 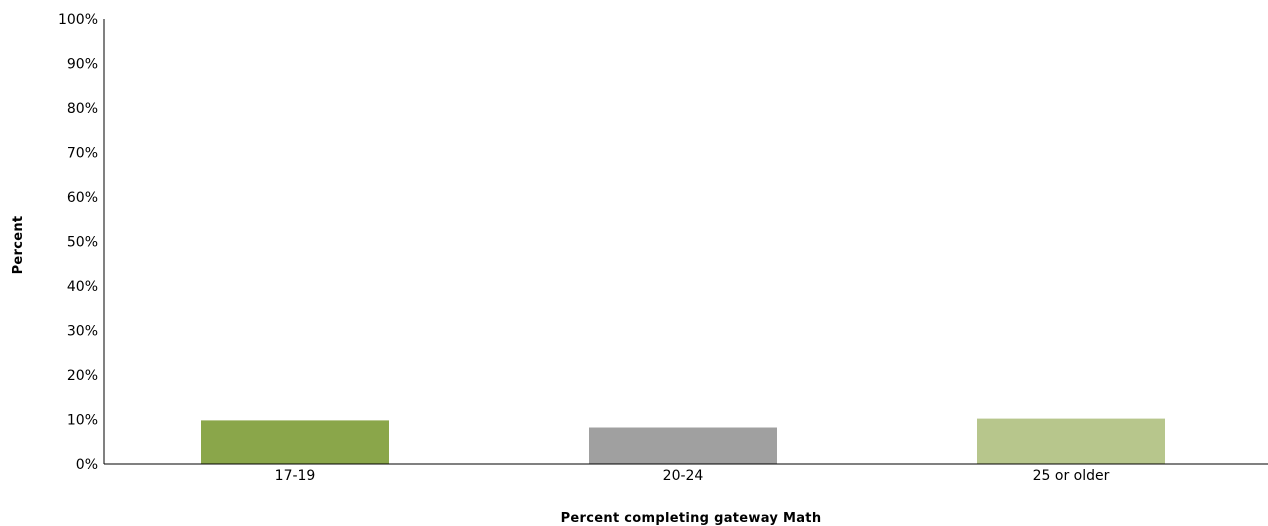 What do you see at coordinates (683, 476) in the screenshot?
I see `x-tick-label: 20-24` at bounding box center [683, 476].